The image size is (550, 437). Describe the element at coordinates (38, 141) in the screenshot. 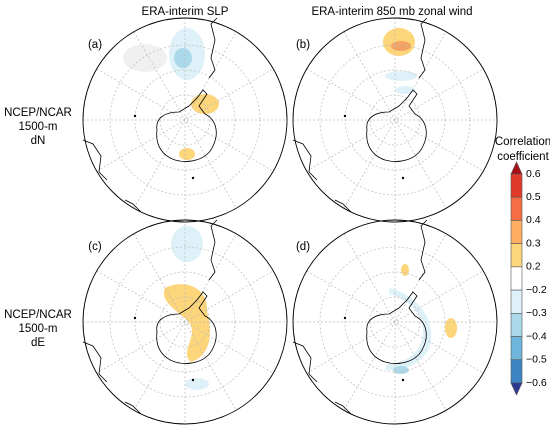

I see `row-label: dN` at that location.